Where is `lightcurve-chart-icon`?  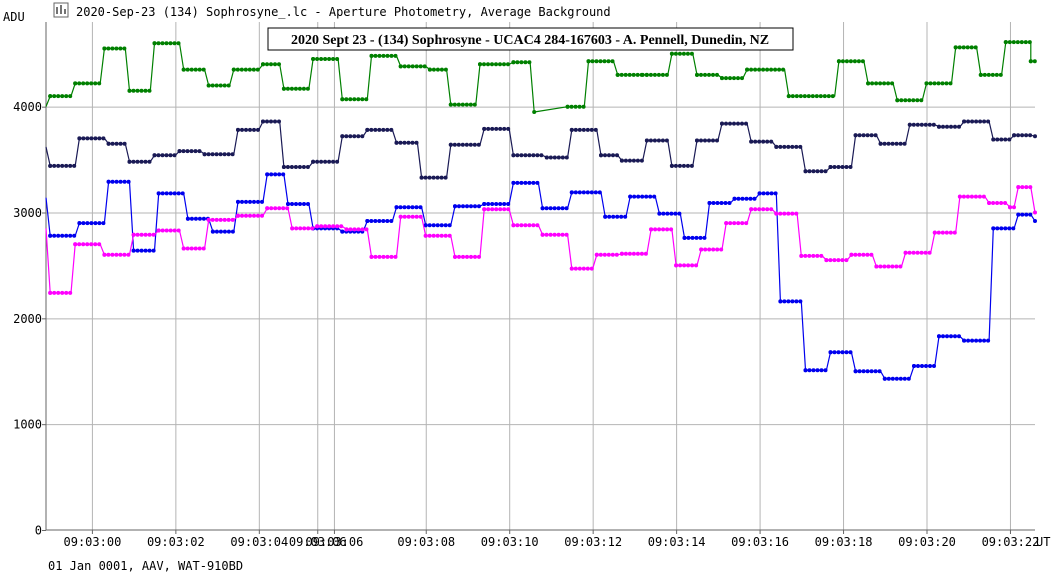
lightcurve-chart-icon is located at coordinates (61, 10).